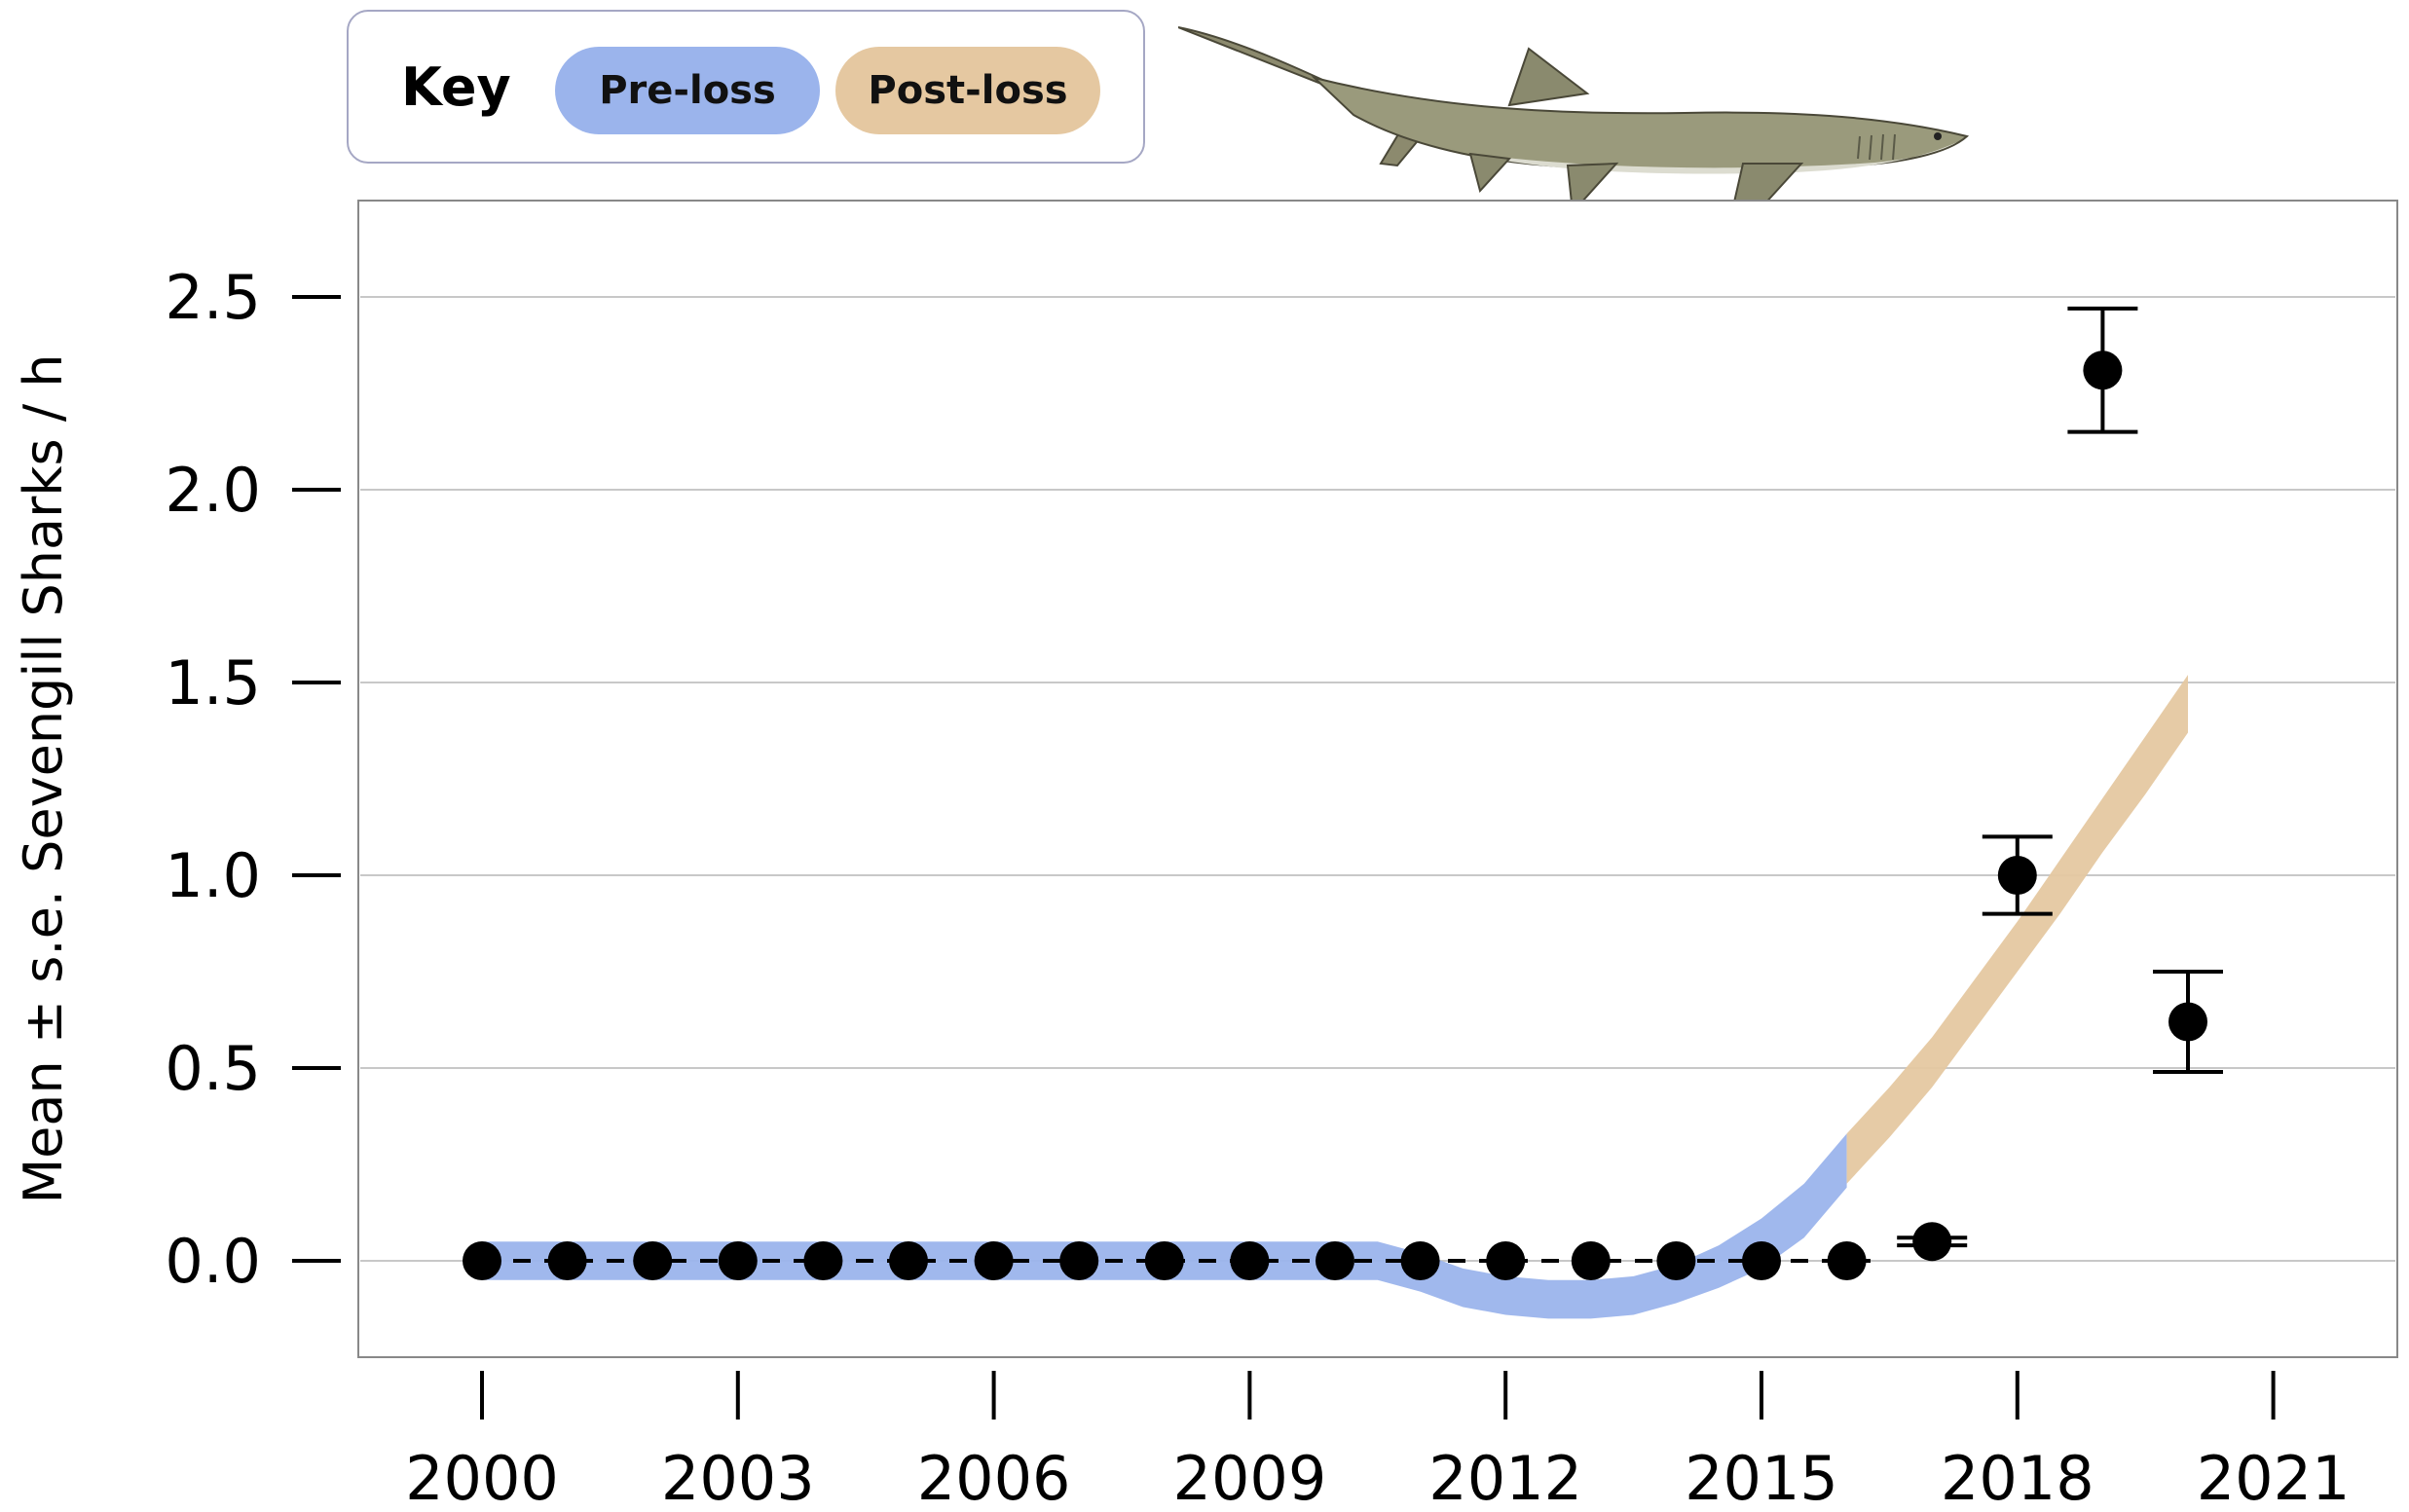  I want to click on x-tick-label: 2000, so click(482, 1477).